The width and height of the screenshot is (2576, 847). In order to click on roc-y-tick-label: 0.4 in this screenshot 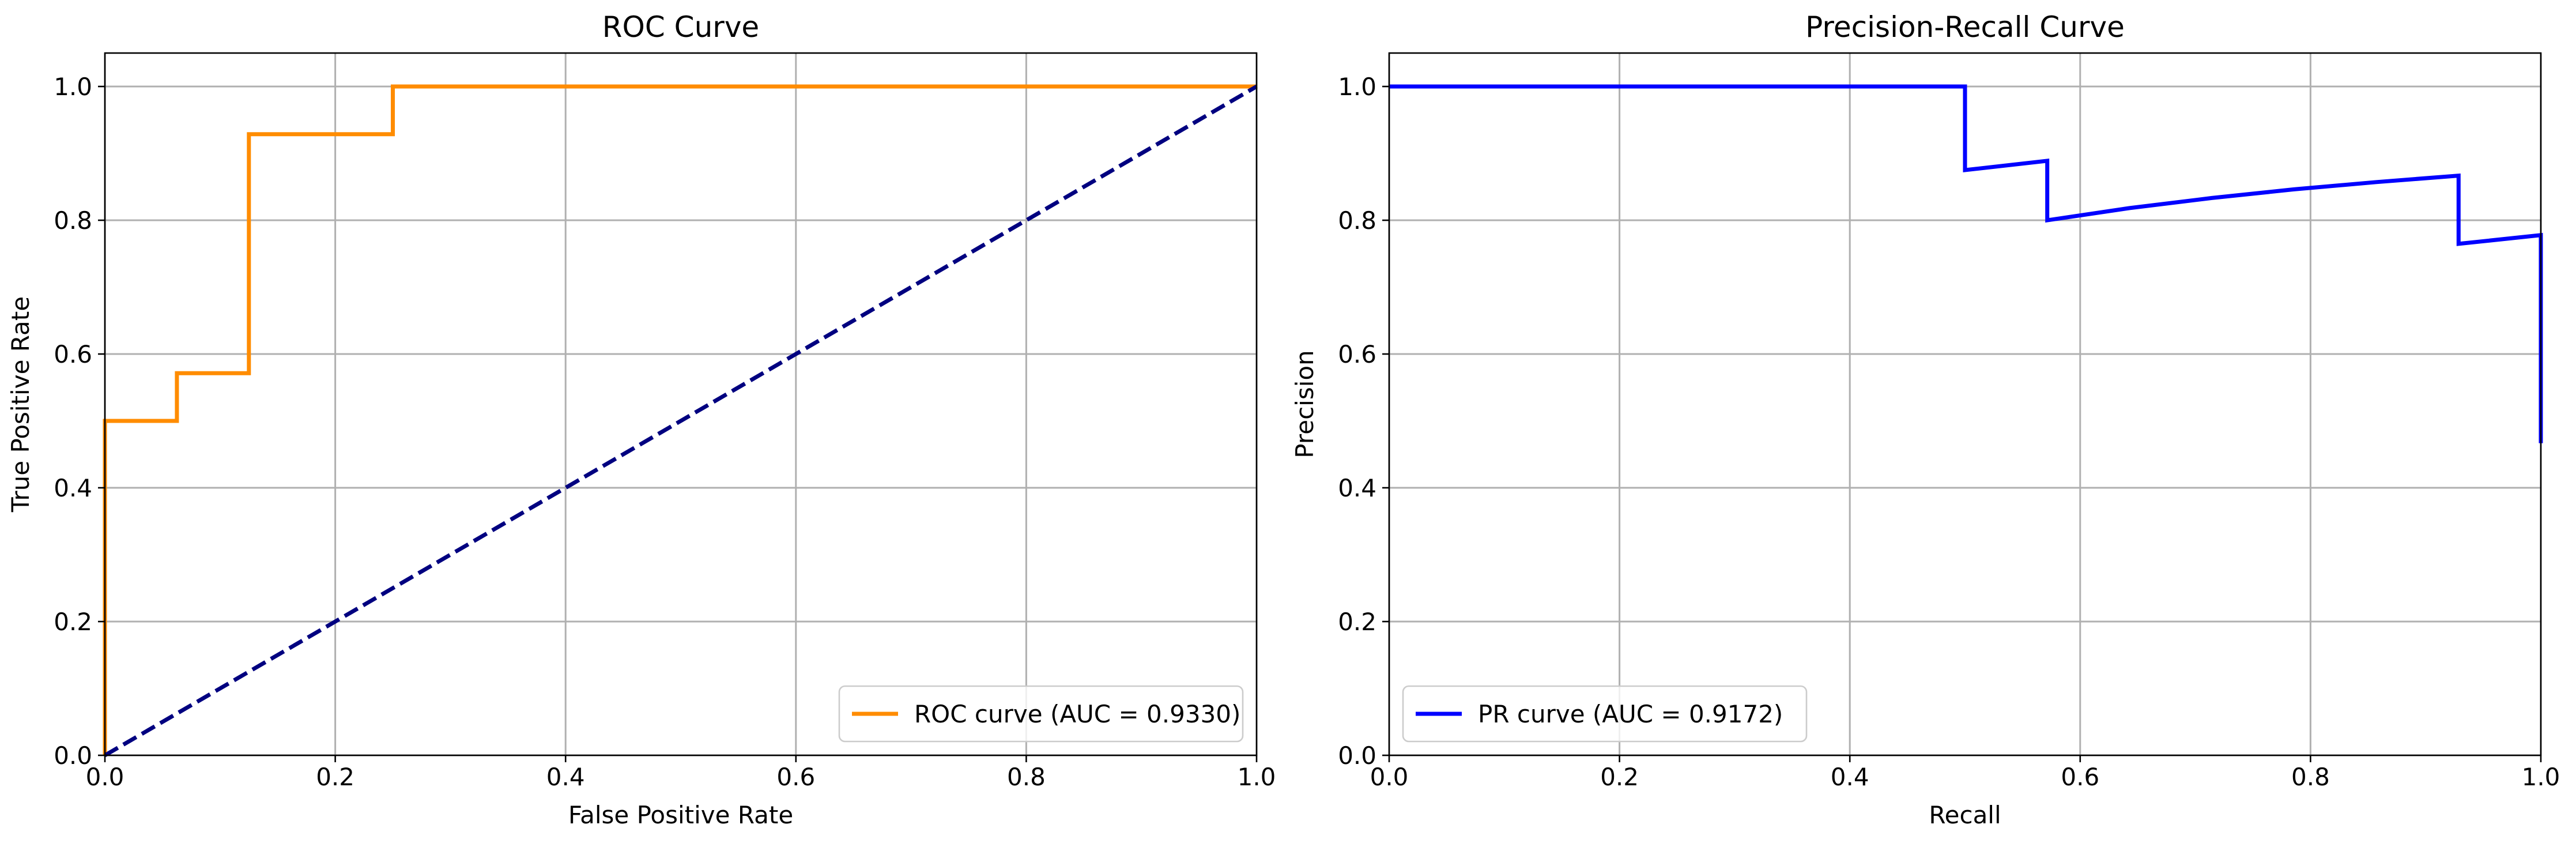, I will do `click(73, 488)`.